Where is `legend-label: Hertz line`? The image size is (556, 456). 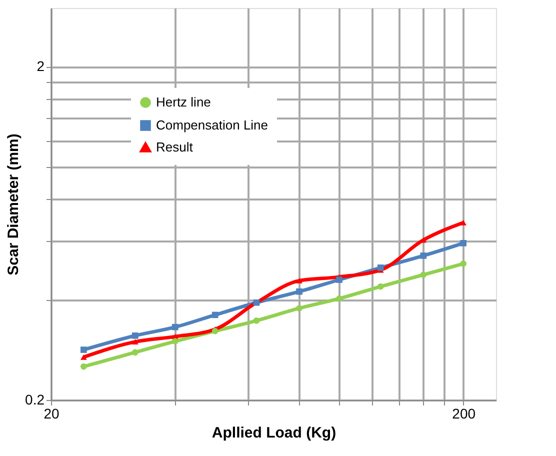 legend-label: Hertz line is located at coordinates (183, 102).